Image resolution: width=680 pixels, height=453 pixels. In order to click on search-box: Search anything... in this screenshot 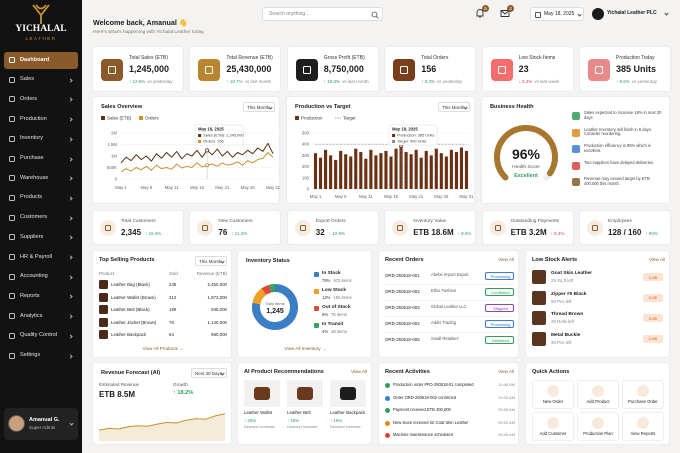, I will do `click(322, 14)`.